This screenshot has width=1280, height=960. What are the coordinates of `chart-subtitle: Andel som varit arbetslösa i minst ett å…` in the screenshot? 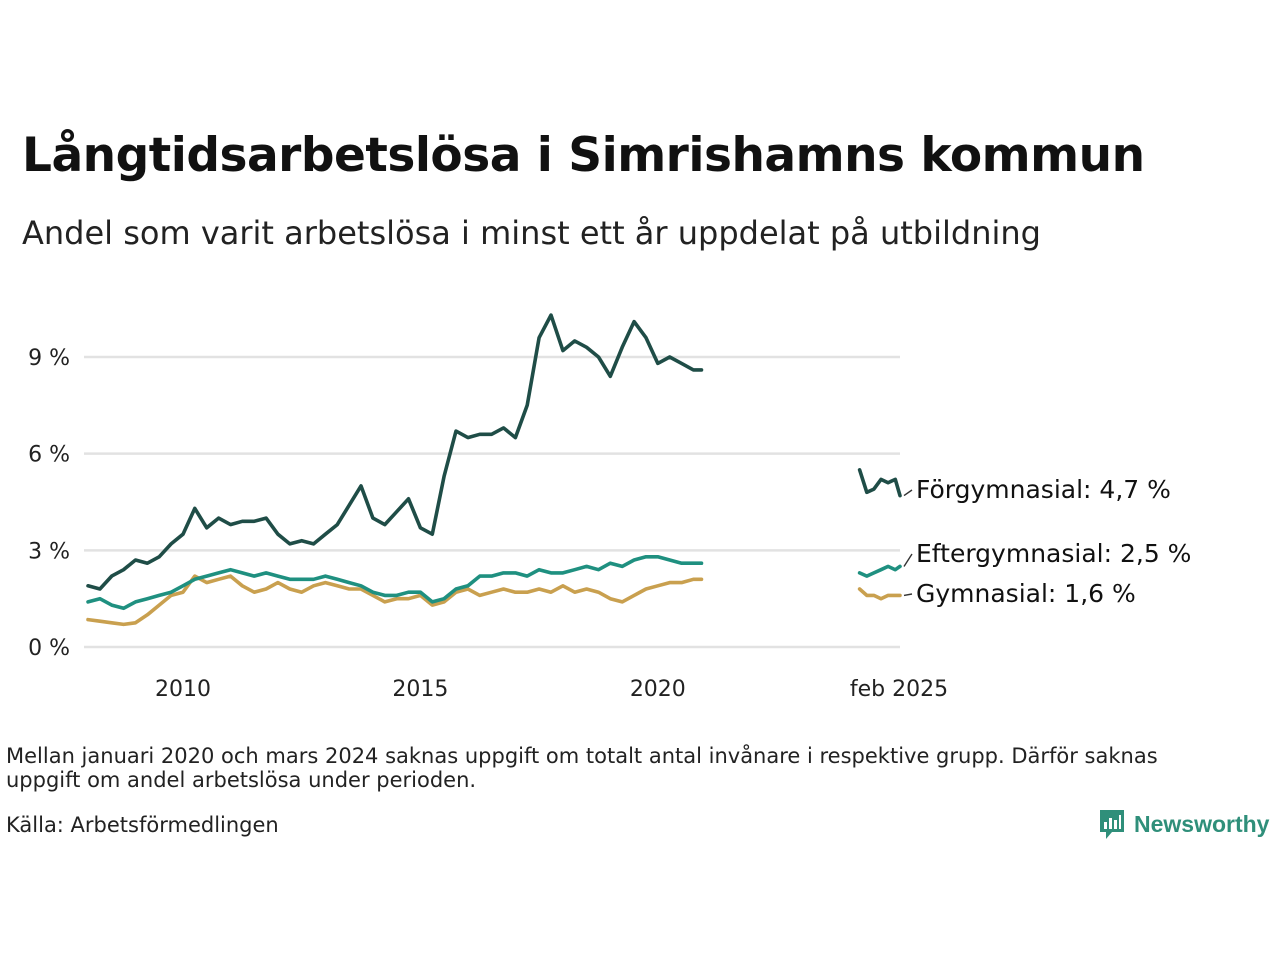 It's located at (531, 233).